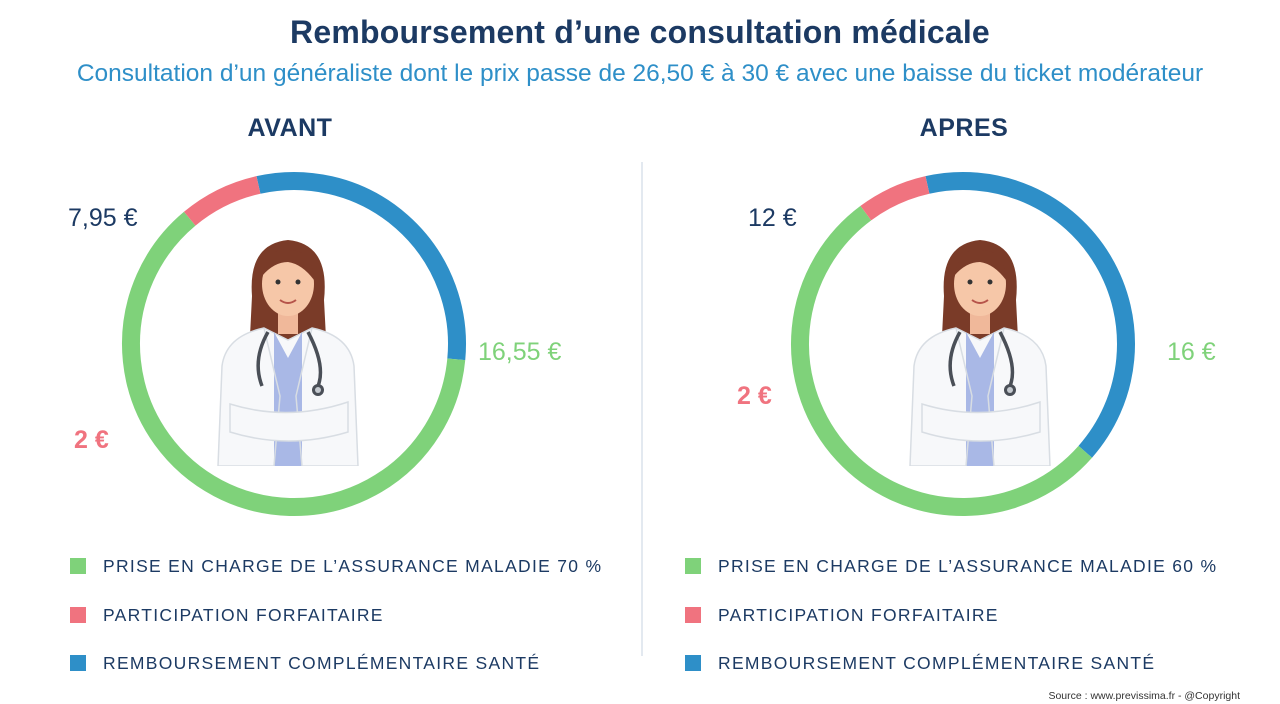  What do you see at coordinates (103, 218) in the screenshot?
I see `value-label-avant-blue: 7,95 €` at bounding box center [103, 218].